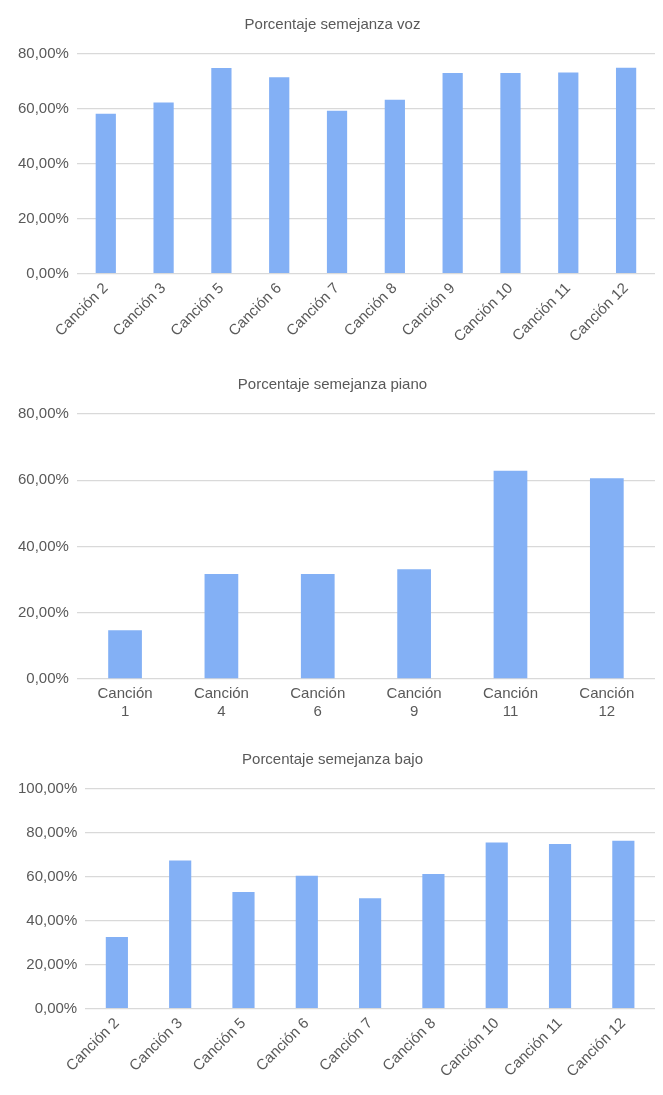 This screenshot has height=1095, width=663. What do you see at coordinates (332, 759) in the screenshot?
I see `chart-title: Porcentaje semejanza bajo` at bounding box center [332, 759].